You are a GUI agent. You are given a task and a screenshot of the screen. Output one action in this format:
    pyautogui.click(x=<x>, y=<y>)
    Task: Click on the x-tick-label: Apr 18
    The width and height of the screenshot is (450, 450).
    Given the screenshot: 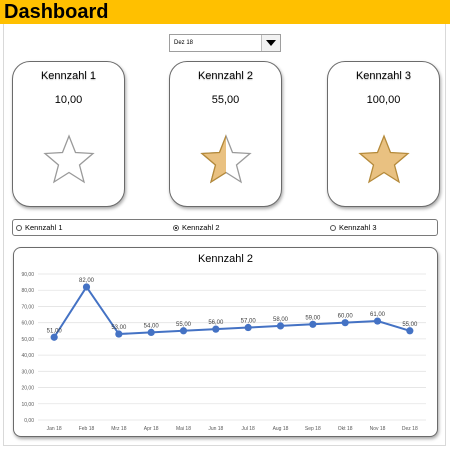 What is the action you would take?
    pyautogui.click(x=151, y=429)
    